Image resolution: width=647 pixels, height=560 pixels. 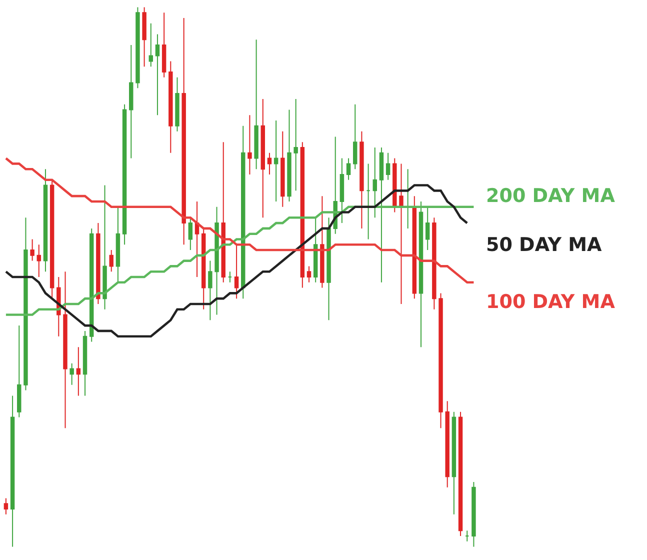 What do you see at coordinates (551, 196) in the screenshot?
I see `series-label: 200 DAY MA` at bounding box center [551, 196].